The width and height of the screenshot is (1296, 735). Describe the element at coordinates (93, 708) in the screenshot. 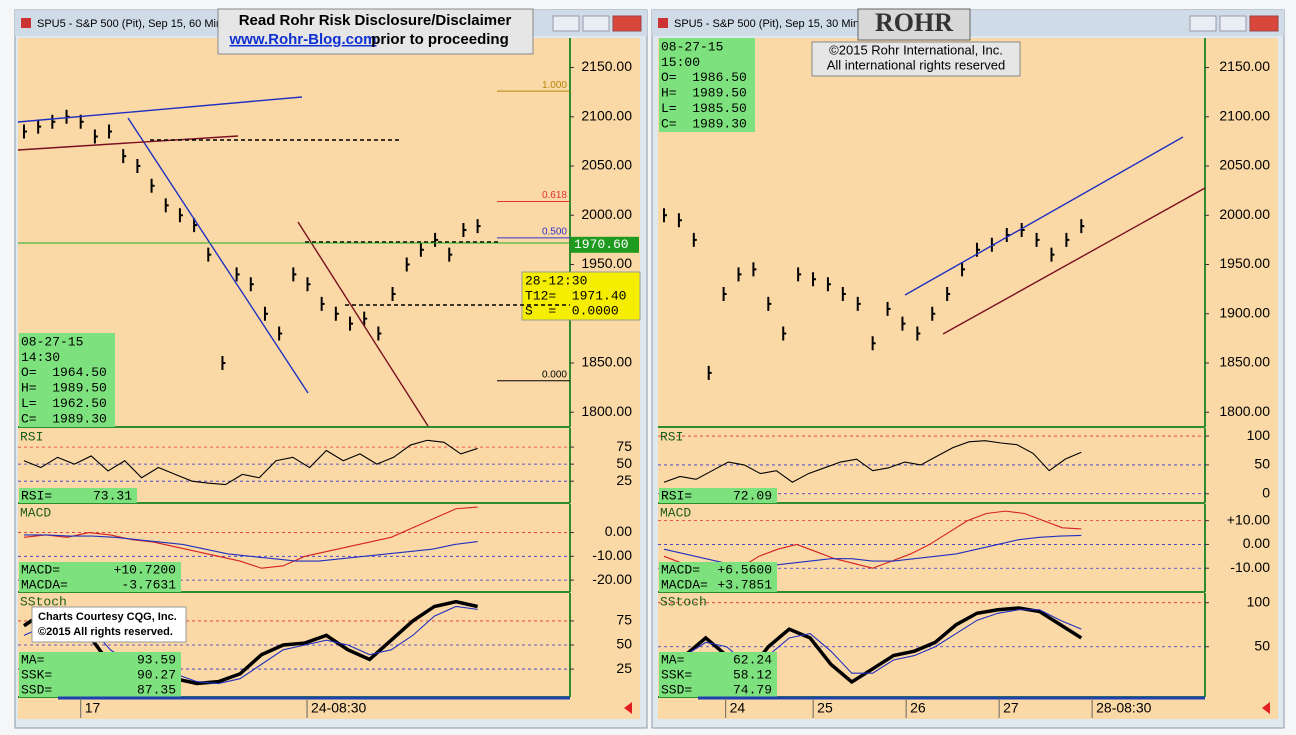

I see `x-label: 17` at that location.